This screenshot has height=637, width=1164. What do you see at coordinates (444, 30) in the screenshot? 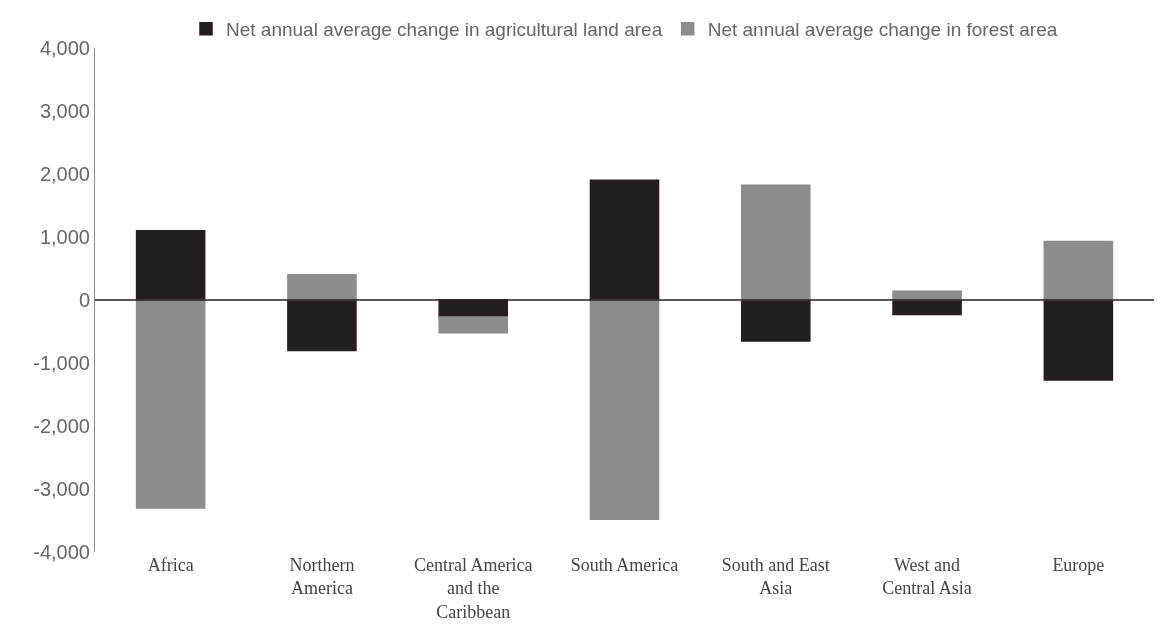
I see `legend-label: Net annual average change in agricultural land area` at bounding box center [444, 30].